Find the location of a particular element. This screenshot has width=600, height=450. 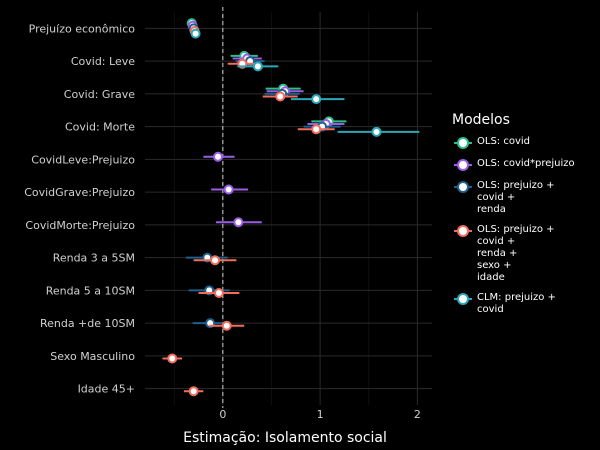

legend-item: CLM: prejuizo + covid is located at coordinates (524, 304).